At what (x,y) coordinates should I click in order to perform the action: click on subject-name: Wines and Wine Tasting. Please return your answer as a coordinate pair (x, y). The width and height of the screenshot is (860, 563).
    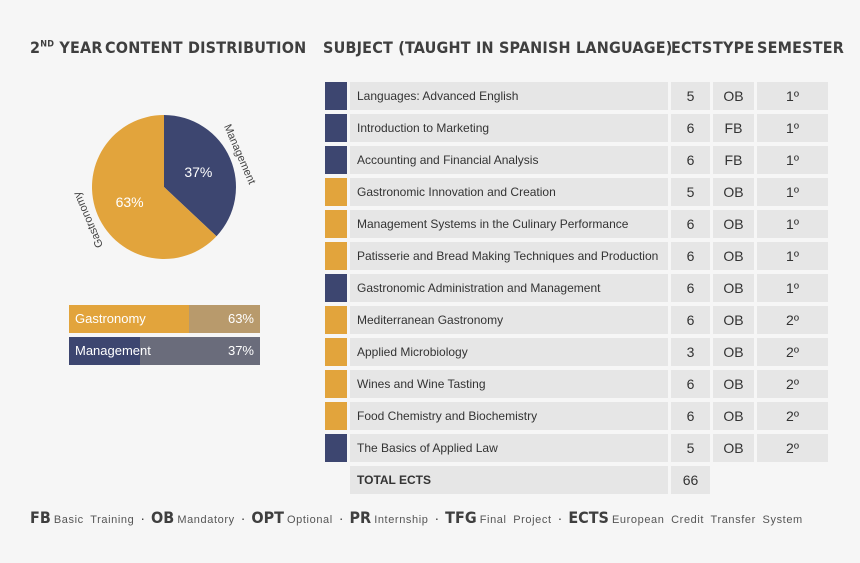
    Looking at the image, I should click on (509, 384).